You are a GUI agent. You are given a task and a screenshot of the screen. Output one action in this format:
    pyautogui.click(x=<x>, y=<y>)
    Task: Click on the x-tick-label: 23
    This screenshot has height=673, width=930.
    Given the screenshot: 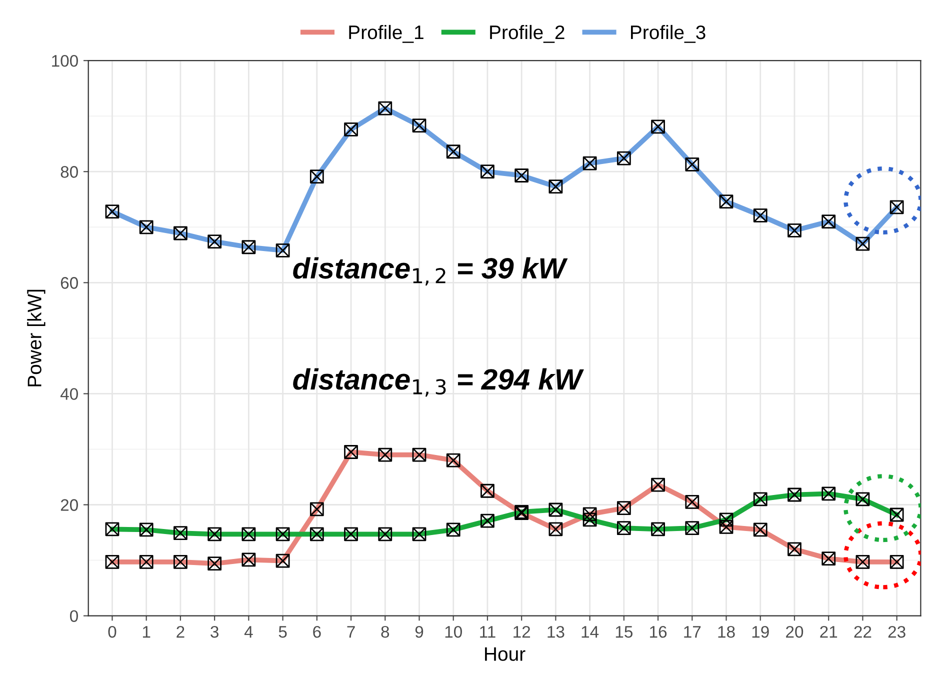 What is the action you would take?
    pyautogui.click(x=897, y=632)
    